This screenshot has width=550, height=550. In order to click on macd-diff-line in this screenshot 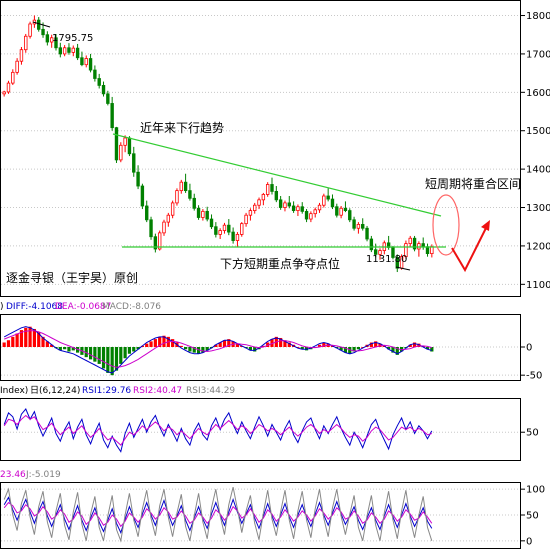, I will do `click(217, 350)`.